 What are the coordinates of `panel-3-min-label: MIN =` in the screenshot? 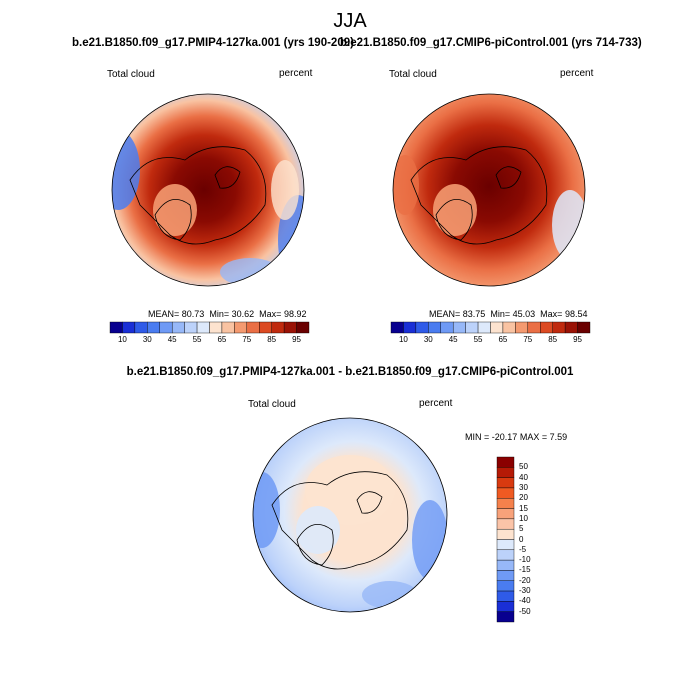 It's located at (477, 437).